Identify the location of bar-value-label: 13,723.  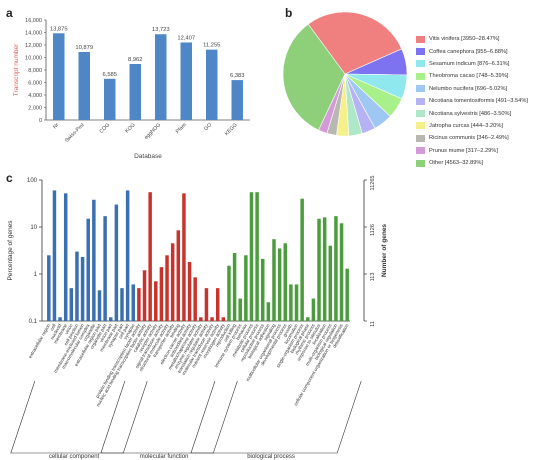
(161, 30).